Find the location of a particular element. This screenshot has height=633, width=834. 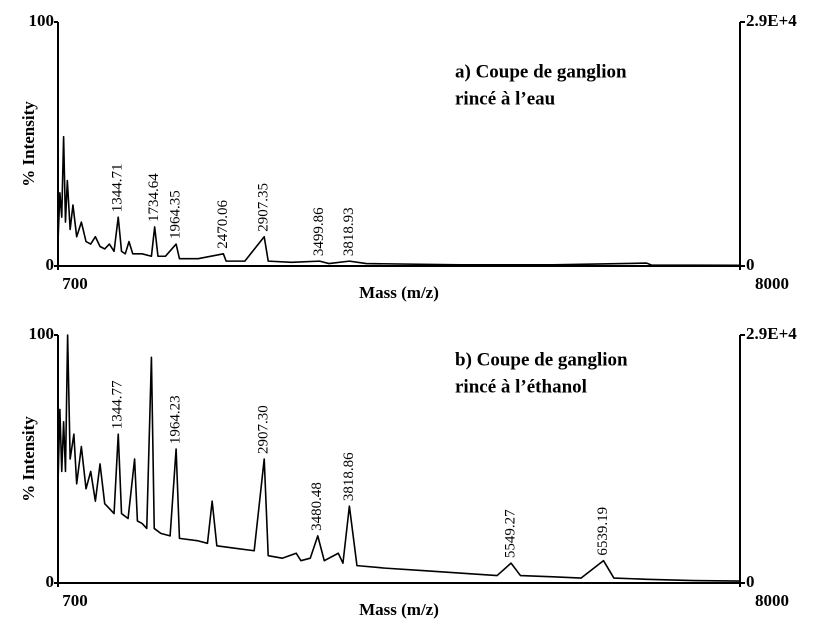

peak-label: 1734.64 is located at coordinates (154, 197).